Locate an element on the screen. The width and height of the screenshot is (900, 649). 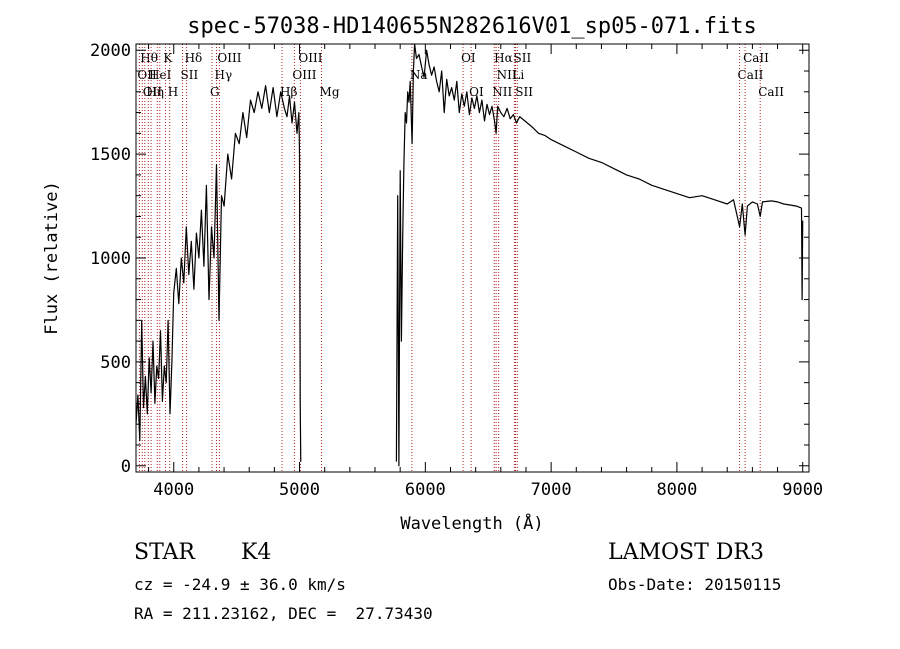
line-marker-label-19: OI is located at coordinates (468, 58).